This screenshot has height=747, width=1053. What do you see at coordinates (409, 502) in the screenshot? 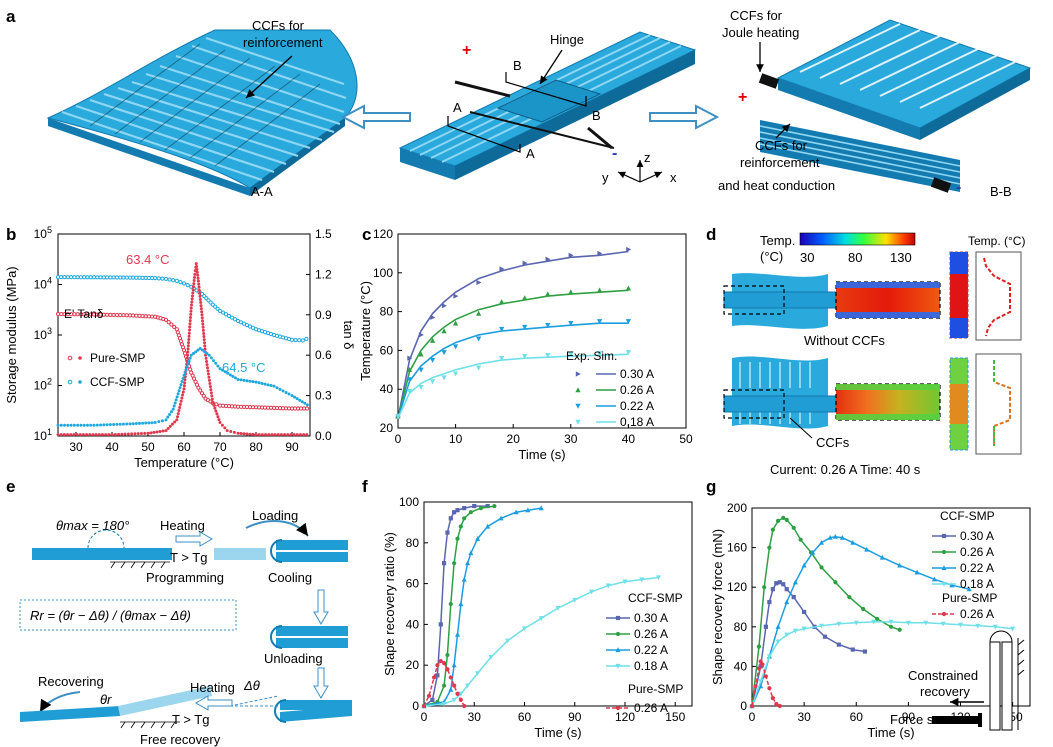
I see `f-ytick-label: 100` at bounding box center [409, 502].